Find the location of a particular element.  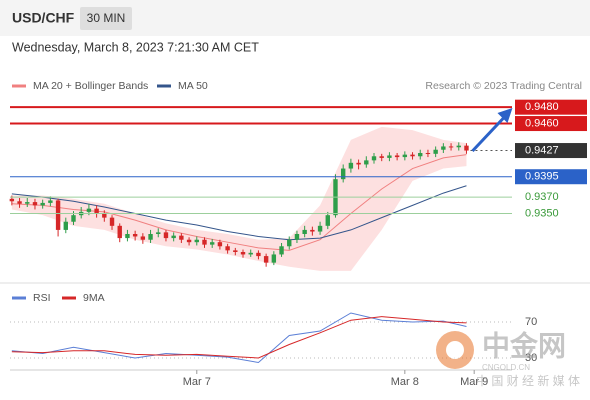

rsi-line is located at coordinates (239, 337).